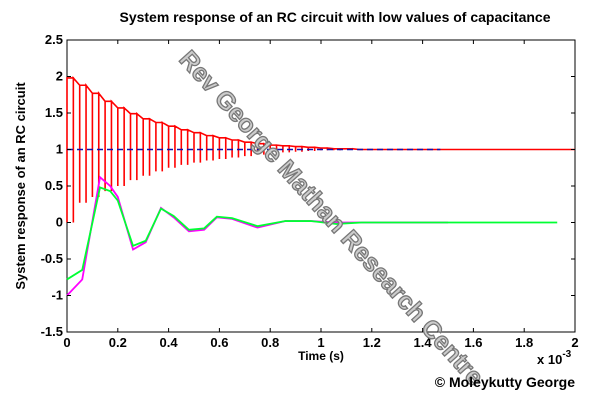 This screenshot has width=600, height=400. I want to click on x-tick-label: 0.2, so click(118, 342).